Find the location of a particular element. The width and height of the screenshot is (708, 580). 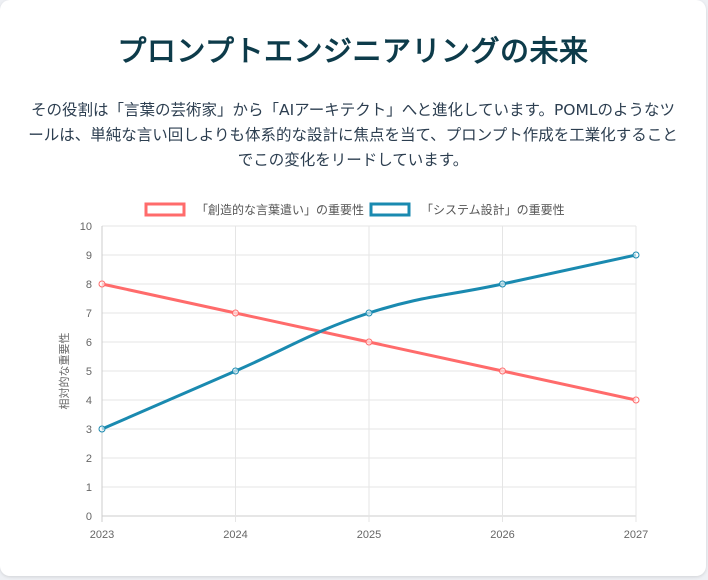

y-tick-labels: 0 1 2 3 4 5 6 7 8 9 10 is located at coordinates (86, 372).